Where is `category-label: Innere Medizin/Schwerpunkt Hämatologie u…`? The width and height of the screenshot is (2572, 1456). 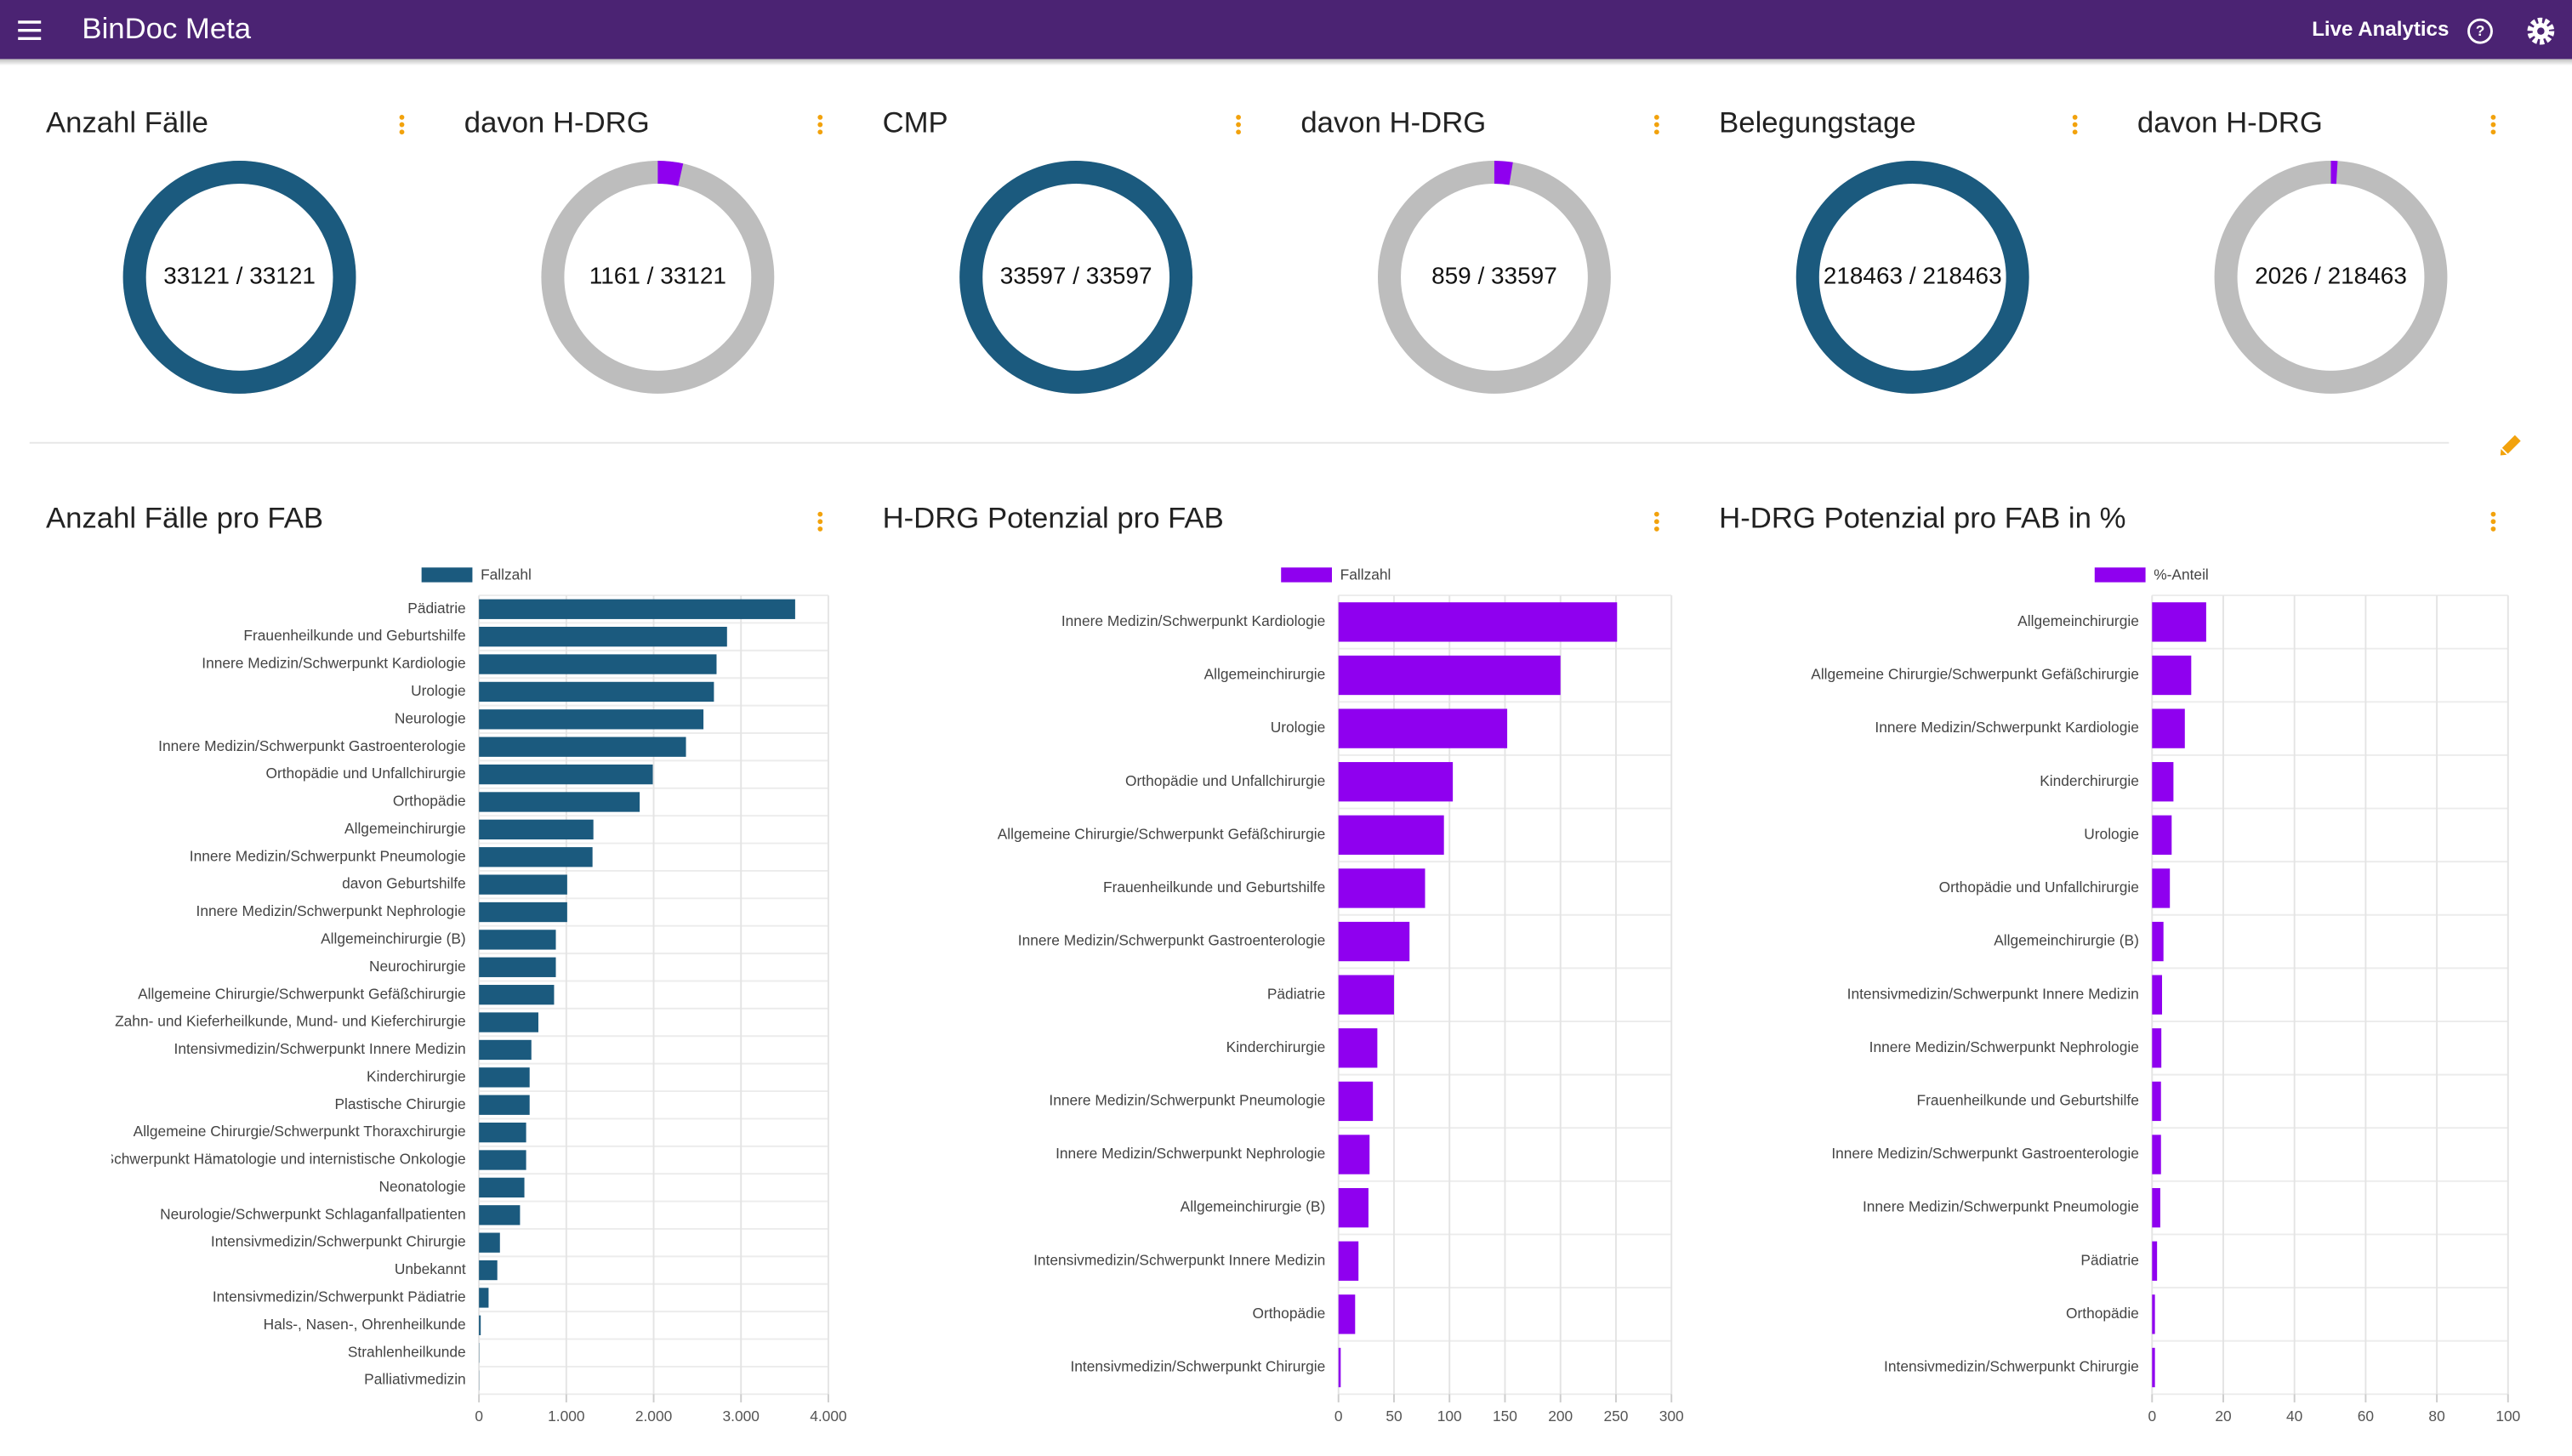
category-label: Innere Medizin/Schwerpunkt Hämatologie u… is located at coordinates (235, 1159).